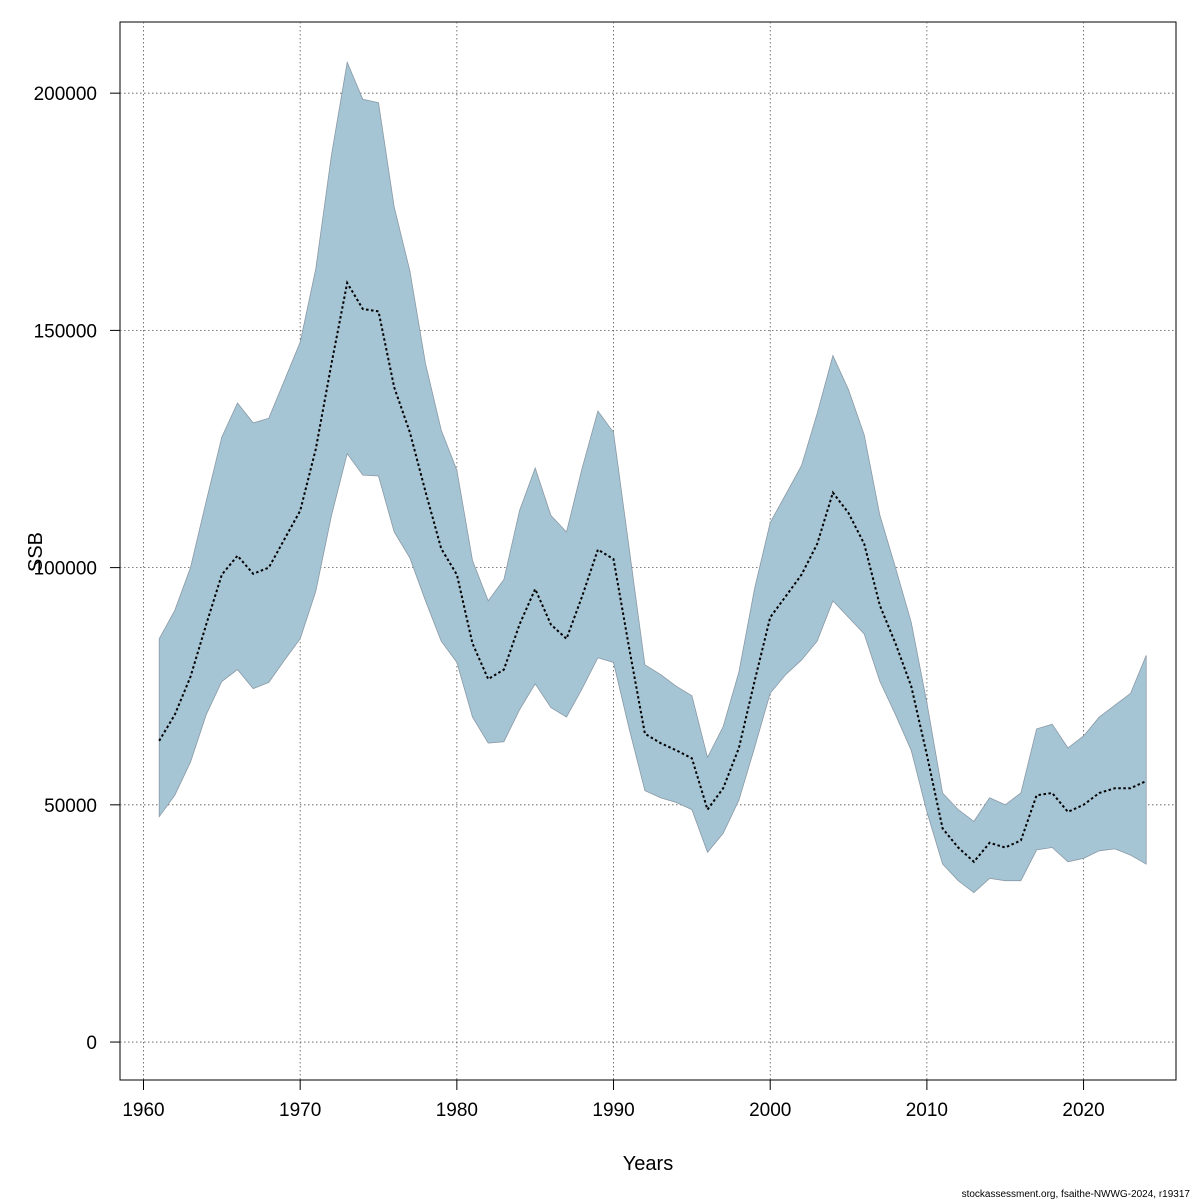  What do you see at coordinates (927, 1110) in the screenshot?
I see `x-tick-label: 2010` at bounding box center [927, 1110].